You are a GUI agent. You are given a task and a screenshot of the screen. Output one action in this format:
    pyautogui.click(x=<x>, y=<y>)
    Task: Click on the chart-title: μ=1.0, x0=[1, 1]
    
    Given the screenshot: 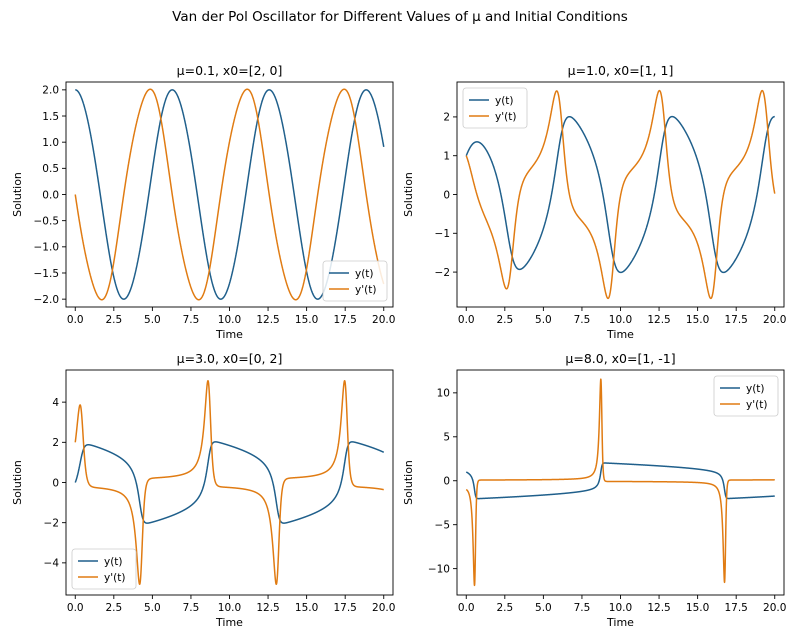 What is the action you would take?
    pyautogui.click(x=621, y=70)
    